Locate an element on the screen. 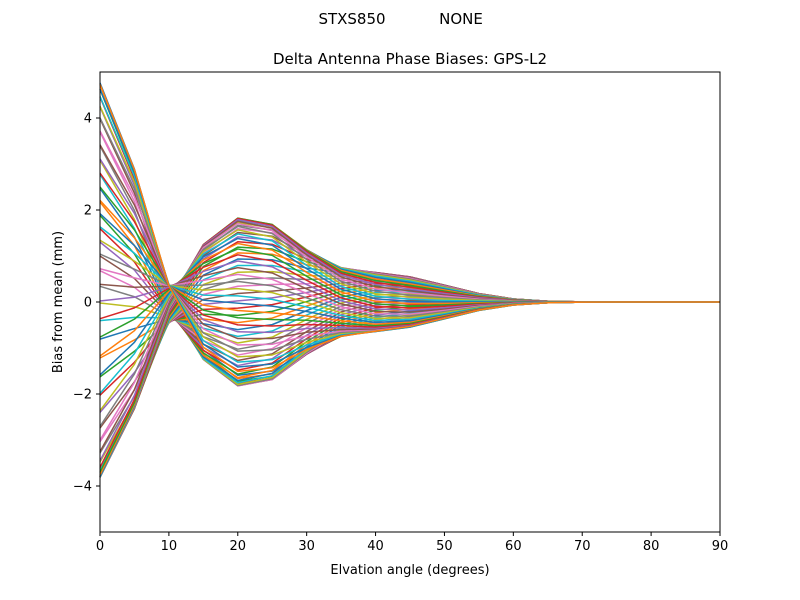 Image resolution: width=800 pixels, height=600 pixels. y-tick-label: −4 is located at coordinates (82, 487).